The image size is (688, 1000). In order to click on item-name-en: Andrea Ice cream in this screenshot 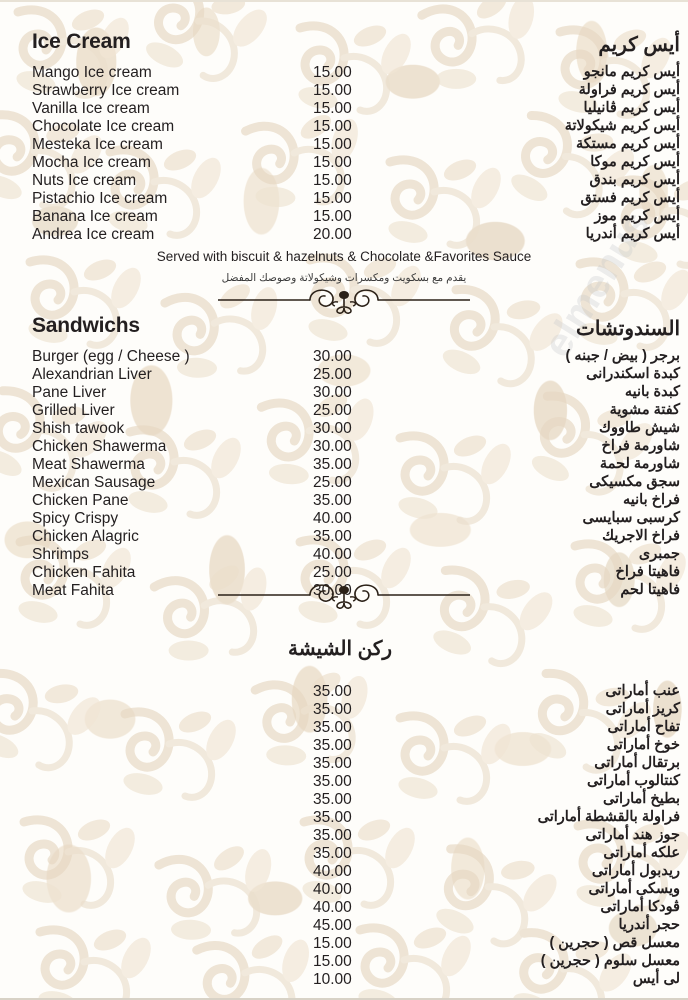, I will do `click(93, 234)`.